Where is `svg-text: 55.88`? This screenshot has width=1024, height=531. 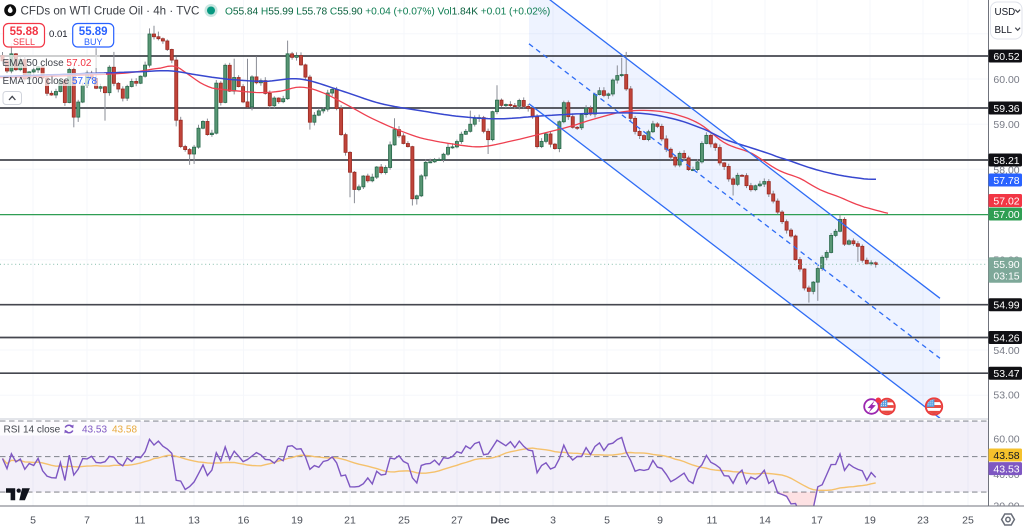 svg-text: 55.88 is located at coordinates (24, 32).